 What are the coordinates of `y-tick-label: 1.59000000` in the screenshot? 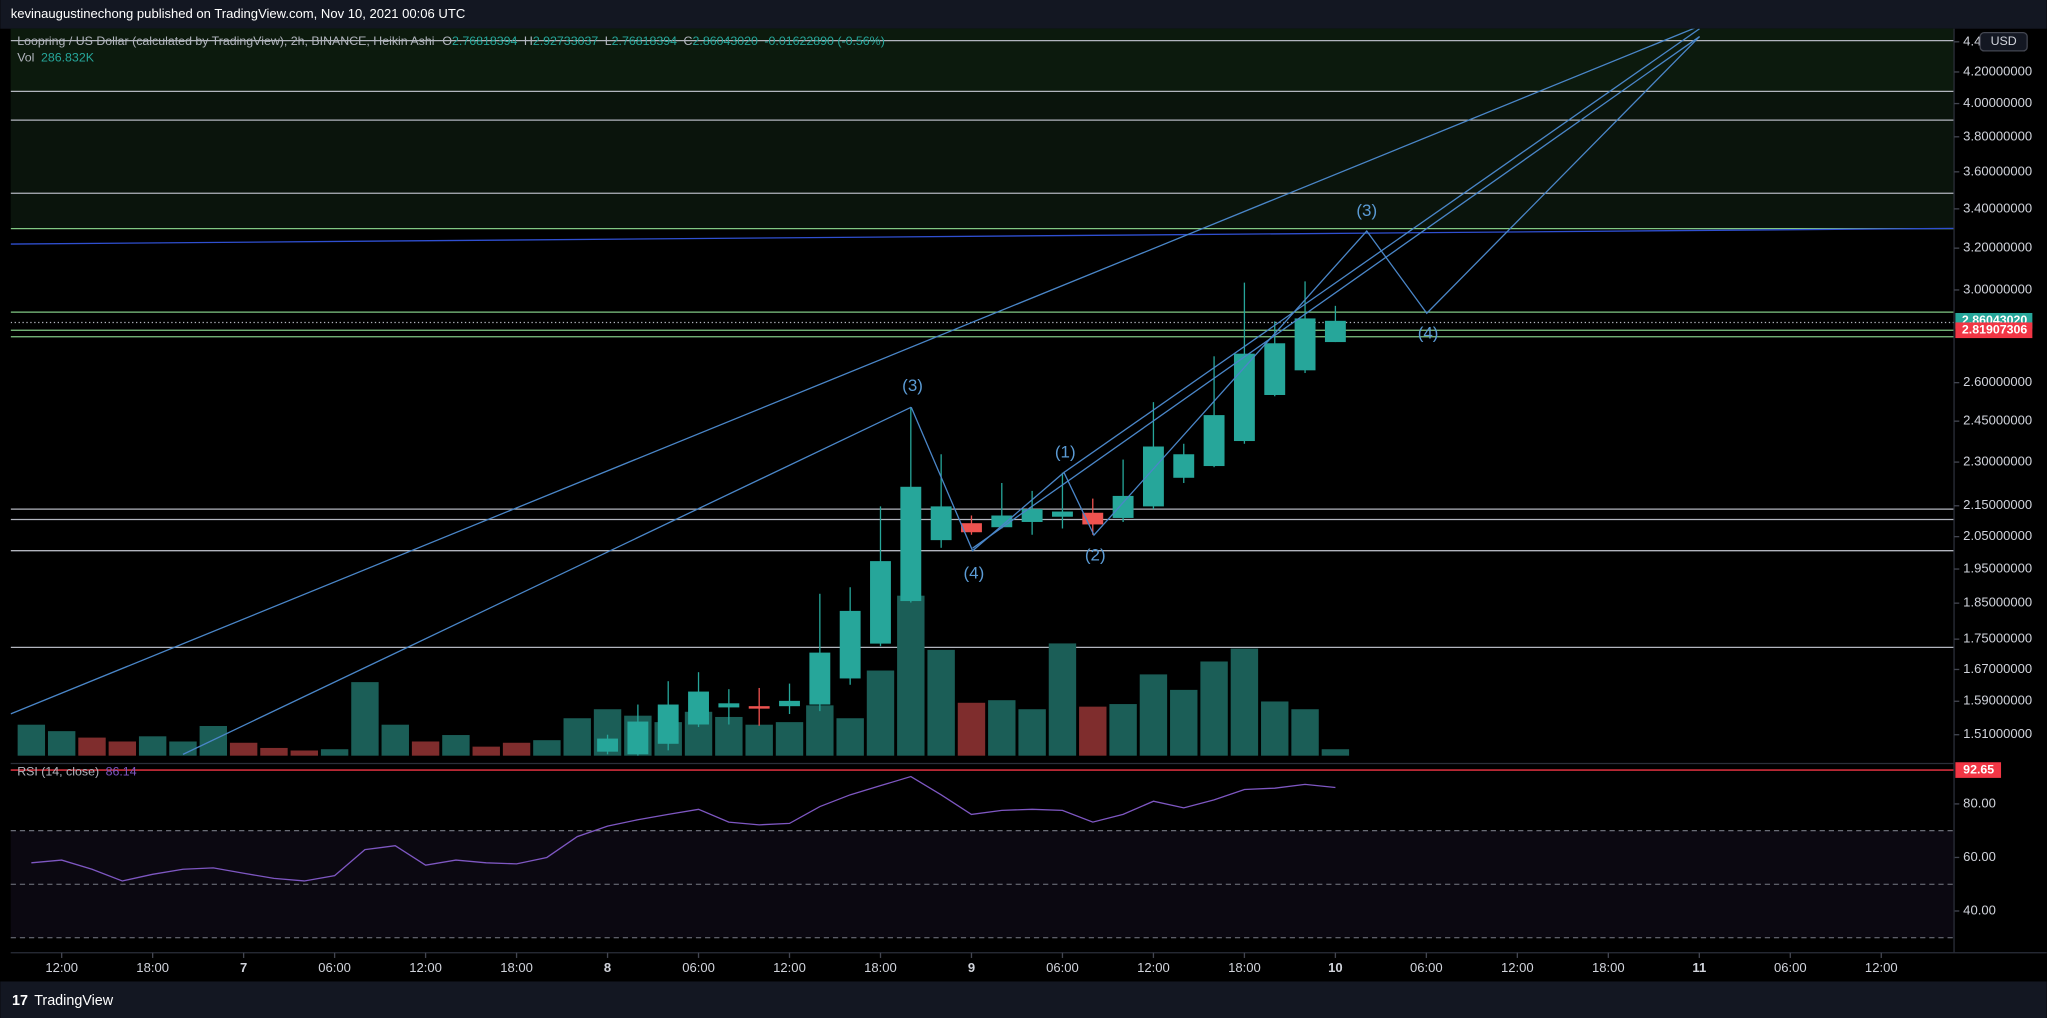 It's located at (1997, 700).